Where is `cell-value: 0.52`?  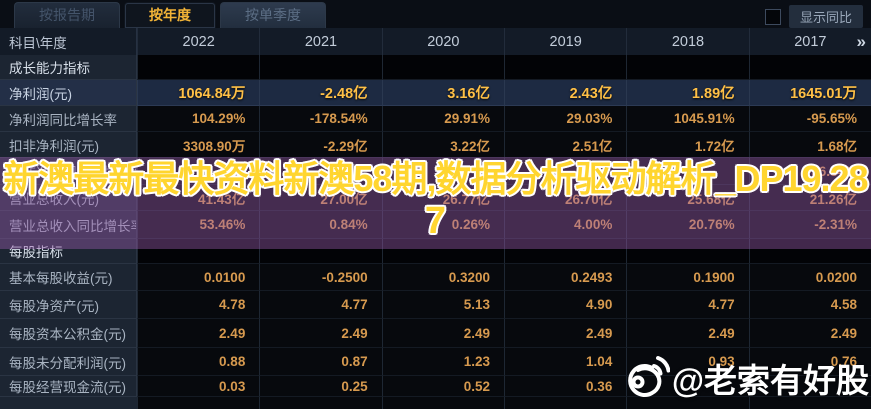 cell-value: 0.52 is located at coordinates (442, 386).